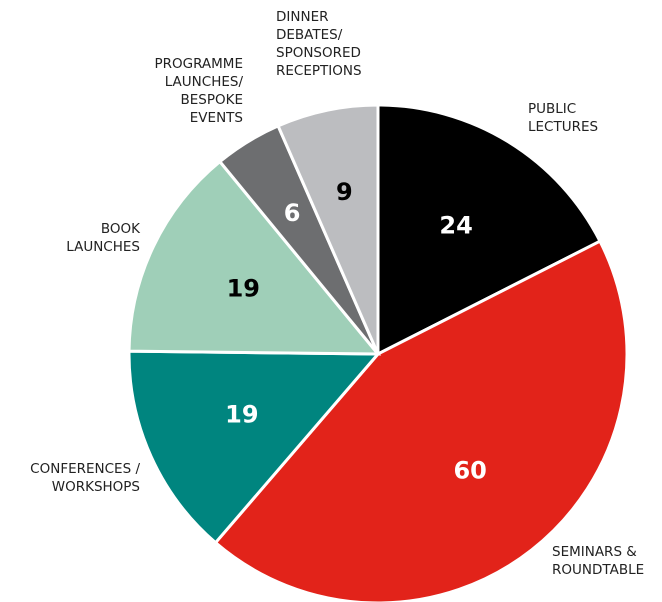 This screenshot has width=662, height=602. I want to click on category-label: BOOK LAUNCHES, so click(103, 238).